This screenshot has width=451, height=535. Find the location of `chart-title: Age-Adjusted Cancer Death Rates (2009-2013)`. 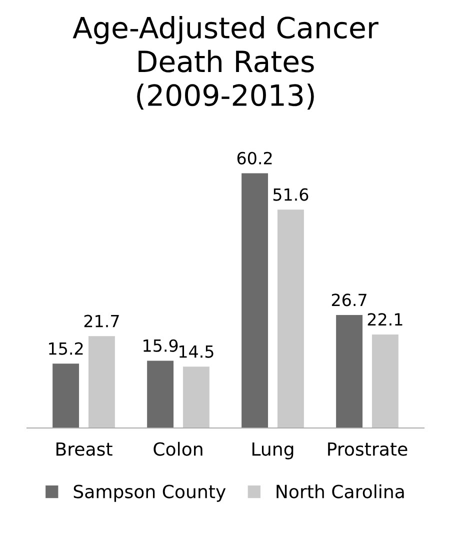

chart-title: Age-Adjusted Cancer Death Rates (2009-2013) is located at coordinates (225, 63).